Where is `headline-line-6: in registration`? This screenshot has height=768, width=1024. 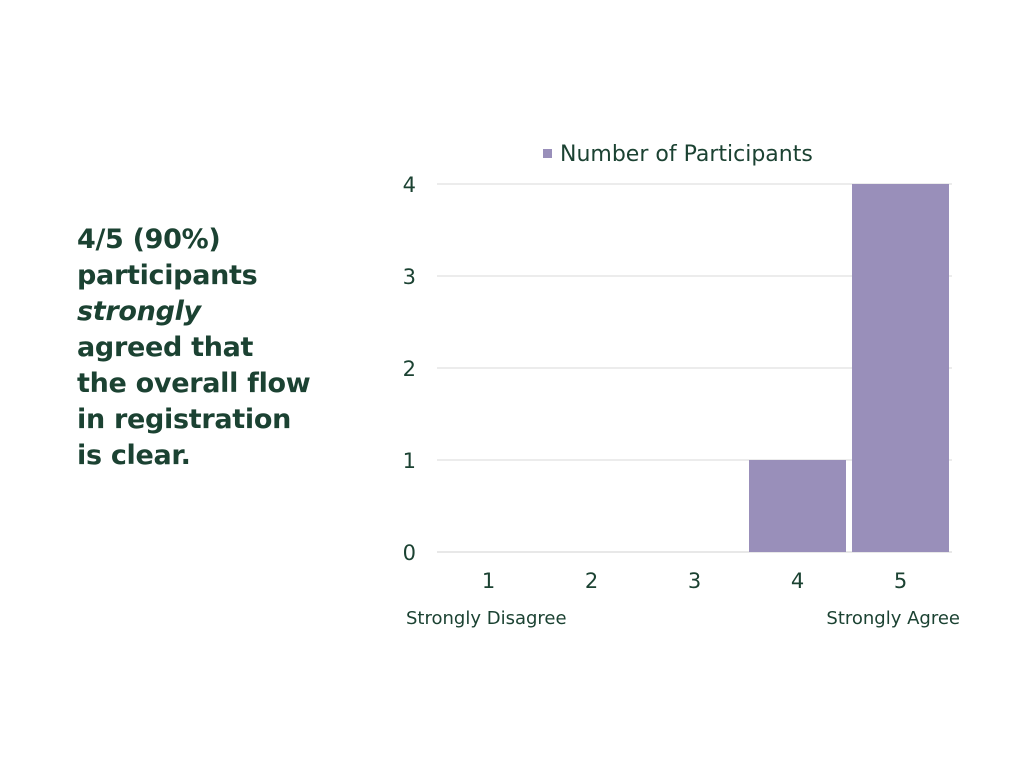 headline-line-6: in registration is located at coordinates (184, 419).